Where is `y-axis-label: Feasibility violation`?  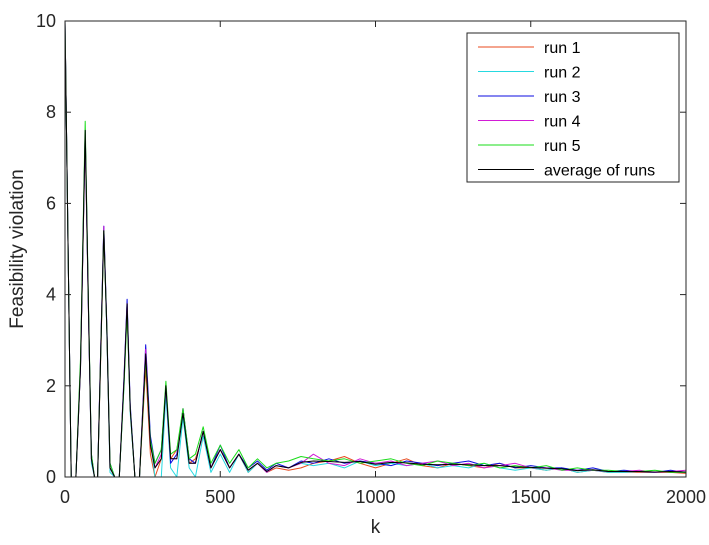
y-axis-label: Feasibility violation is located at coordinates (17, 248).